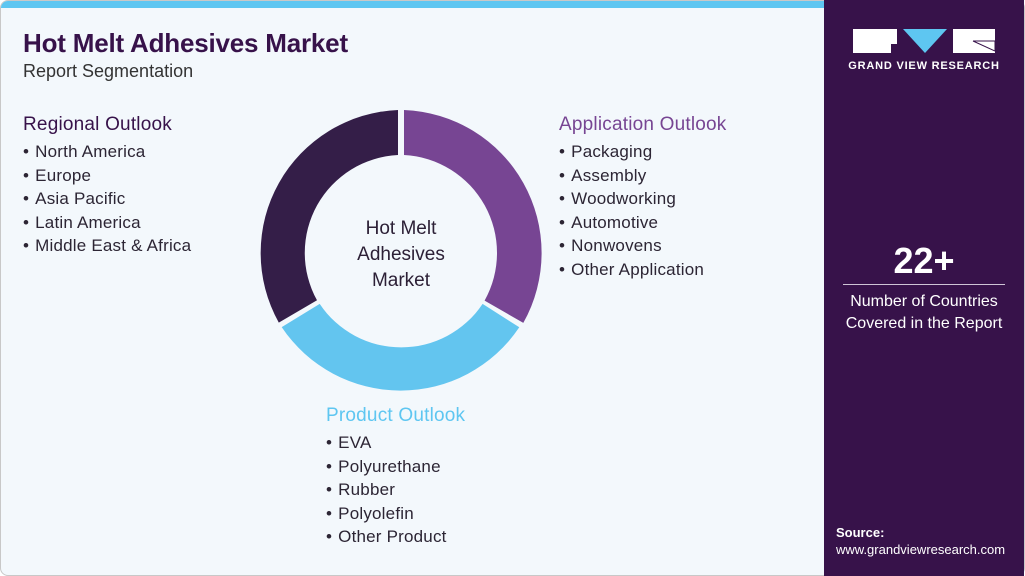 The height and width of the screenshot is (576, 1025). Describe the element at coordinates (924, 66) in the screenshot. I see `logo-text: GRAND VIEW RESEARCH` at that location.